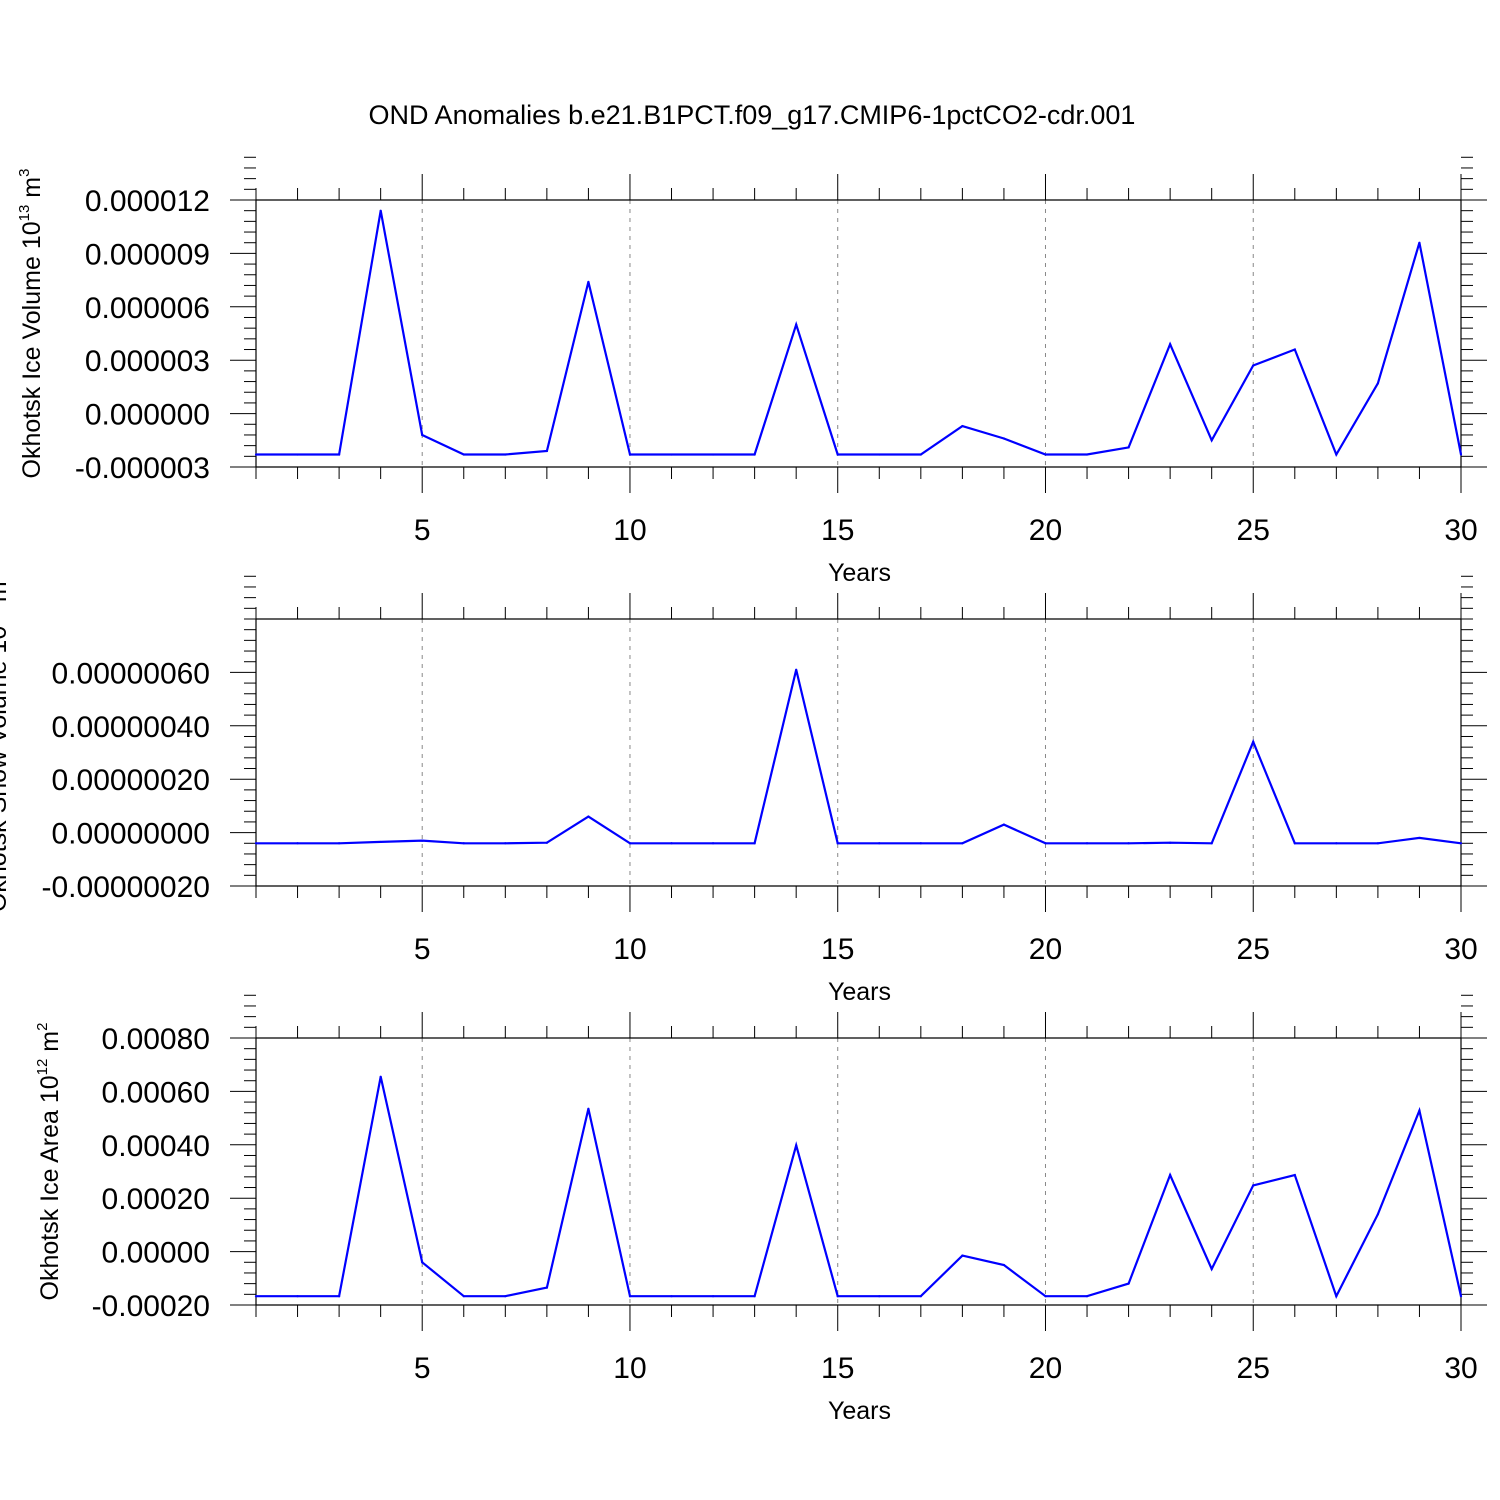 The height and width of the screenshot is (1500, 1500). What do you see at coordinates (126, 887) in the screenshot?
I see `y-tick-label: -0.00000020` at bounding box center [126, 887].